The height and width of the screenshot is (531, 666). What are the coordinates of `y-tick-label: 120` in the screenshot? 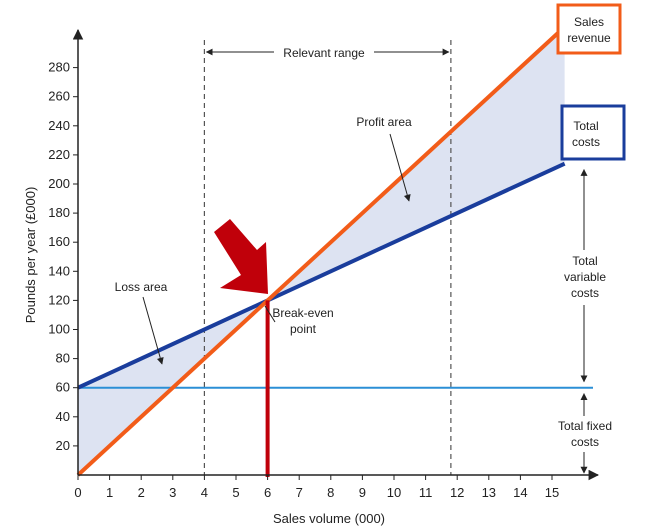 It's located at (59, 299).